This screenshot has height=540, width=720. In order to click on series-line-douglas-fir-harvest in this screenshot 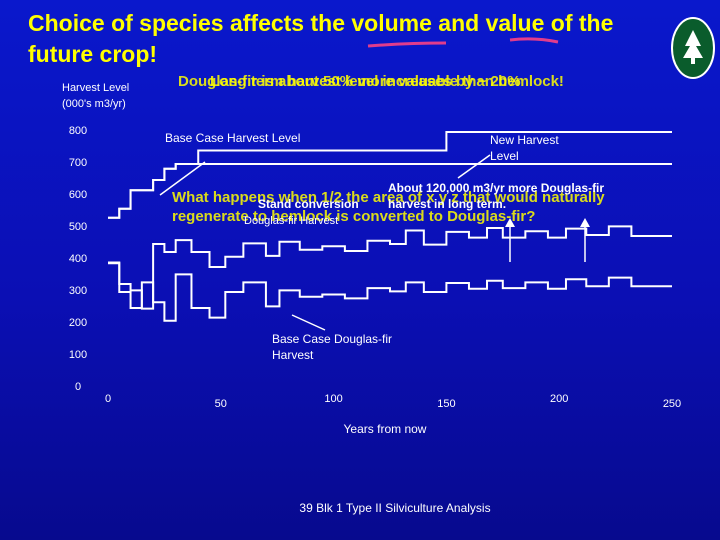, I will do `click(390, 267)`.